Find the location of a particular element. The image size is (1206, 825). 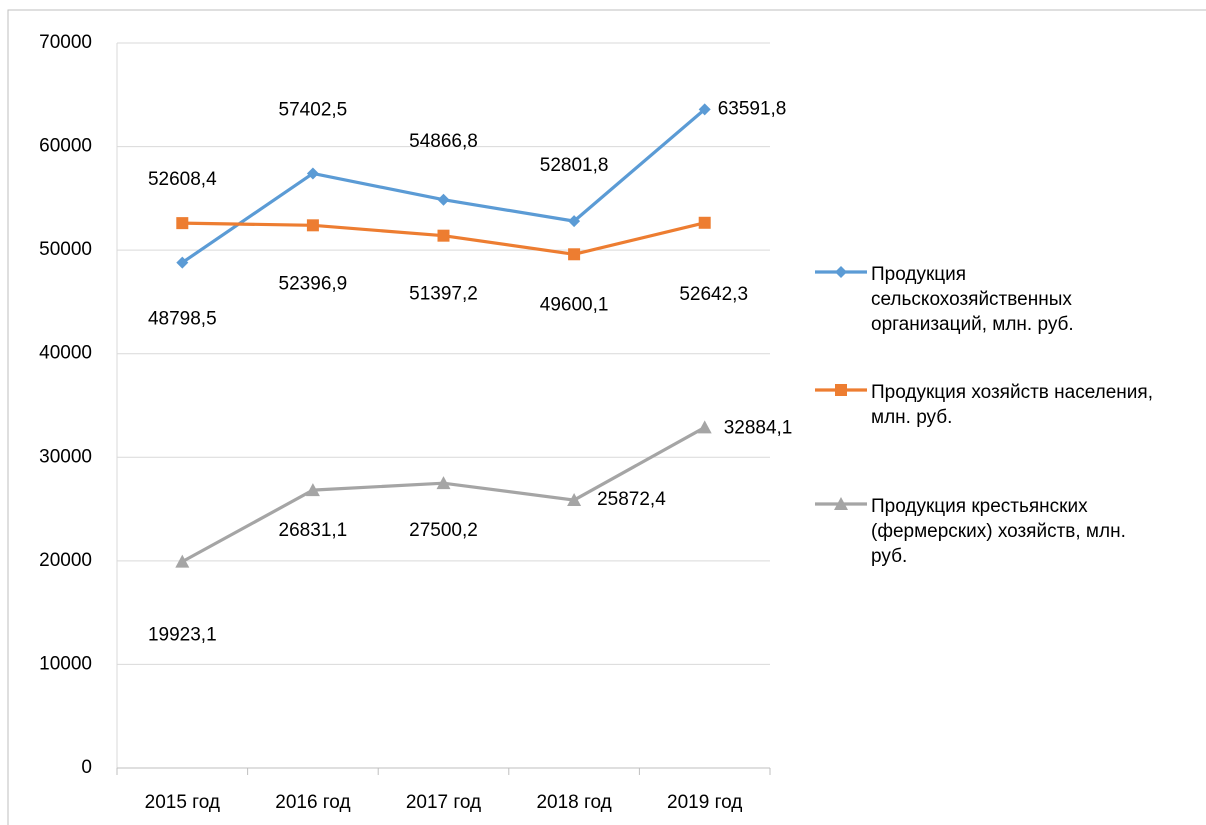

x-tick-label: 2015 год is located at coordinates (182, 802).